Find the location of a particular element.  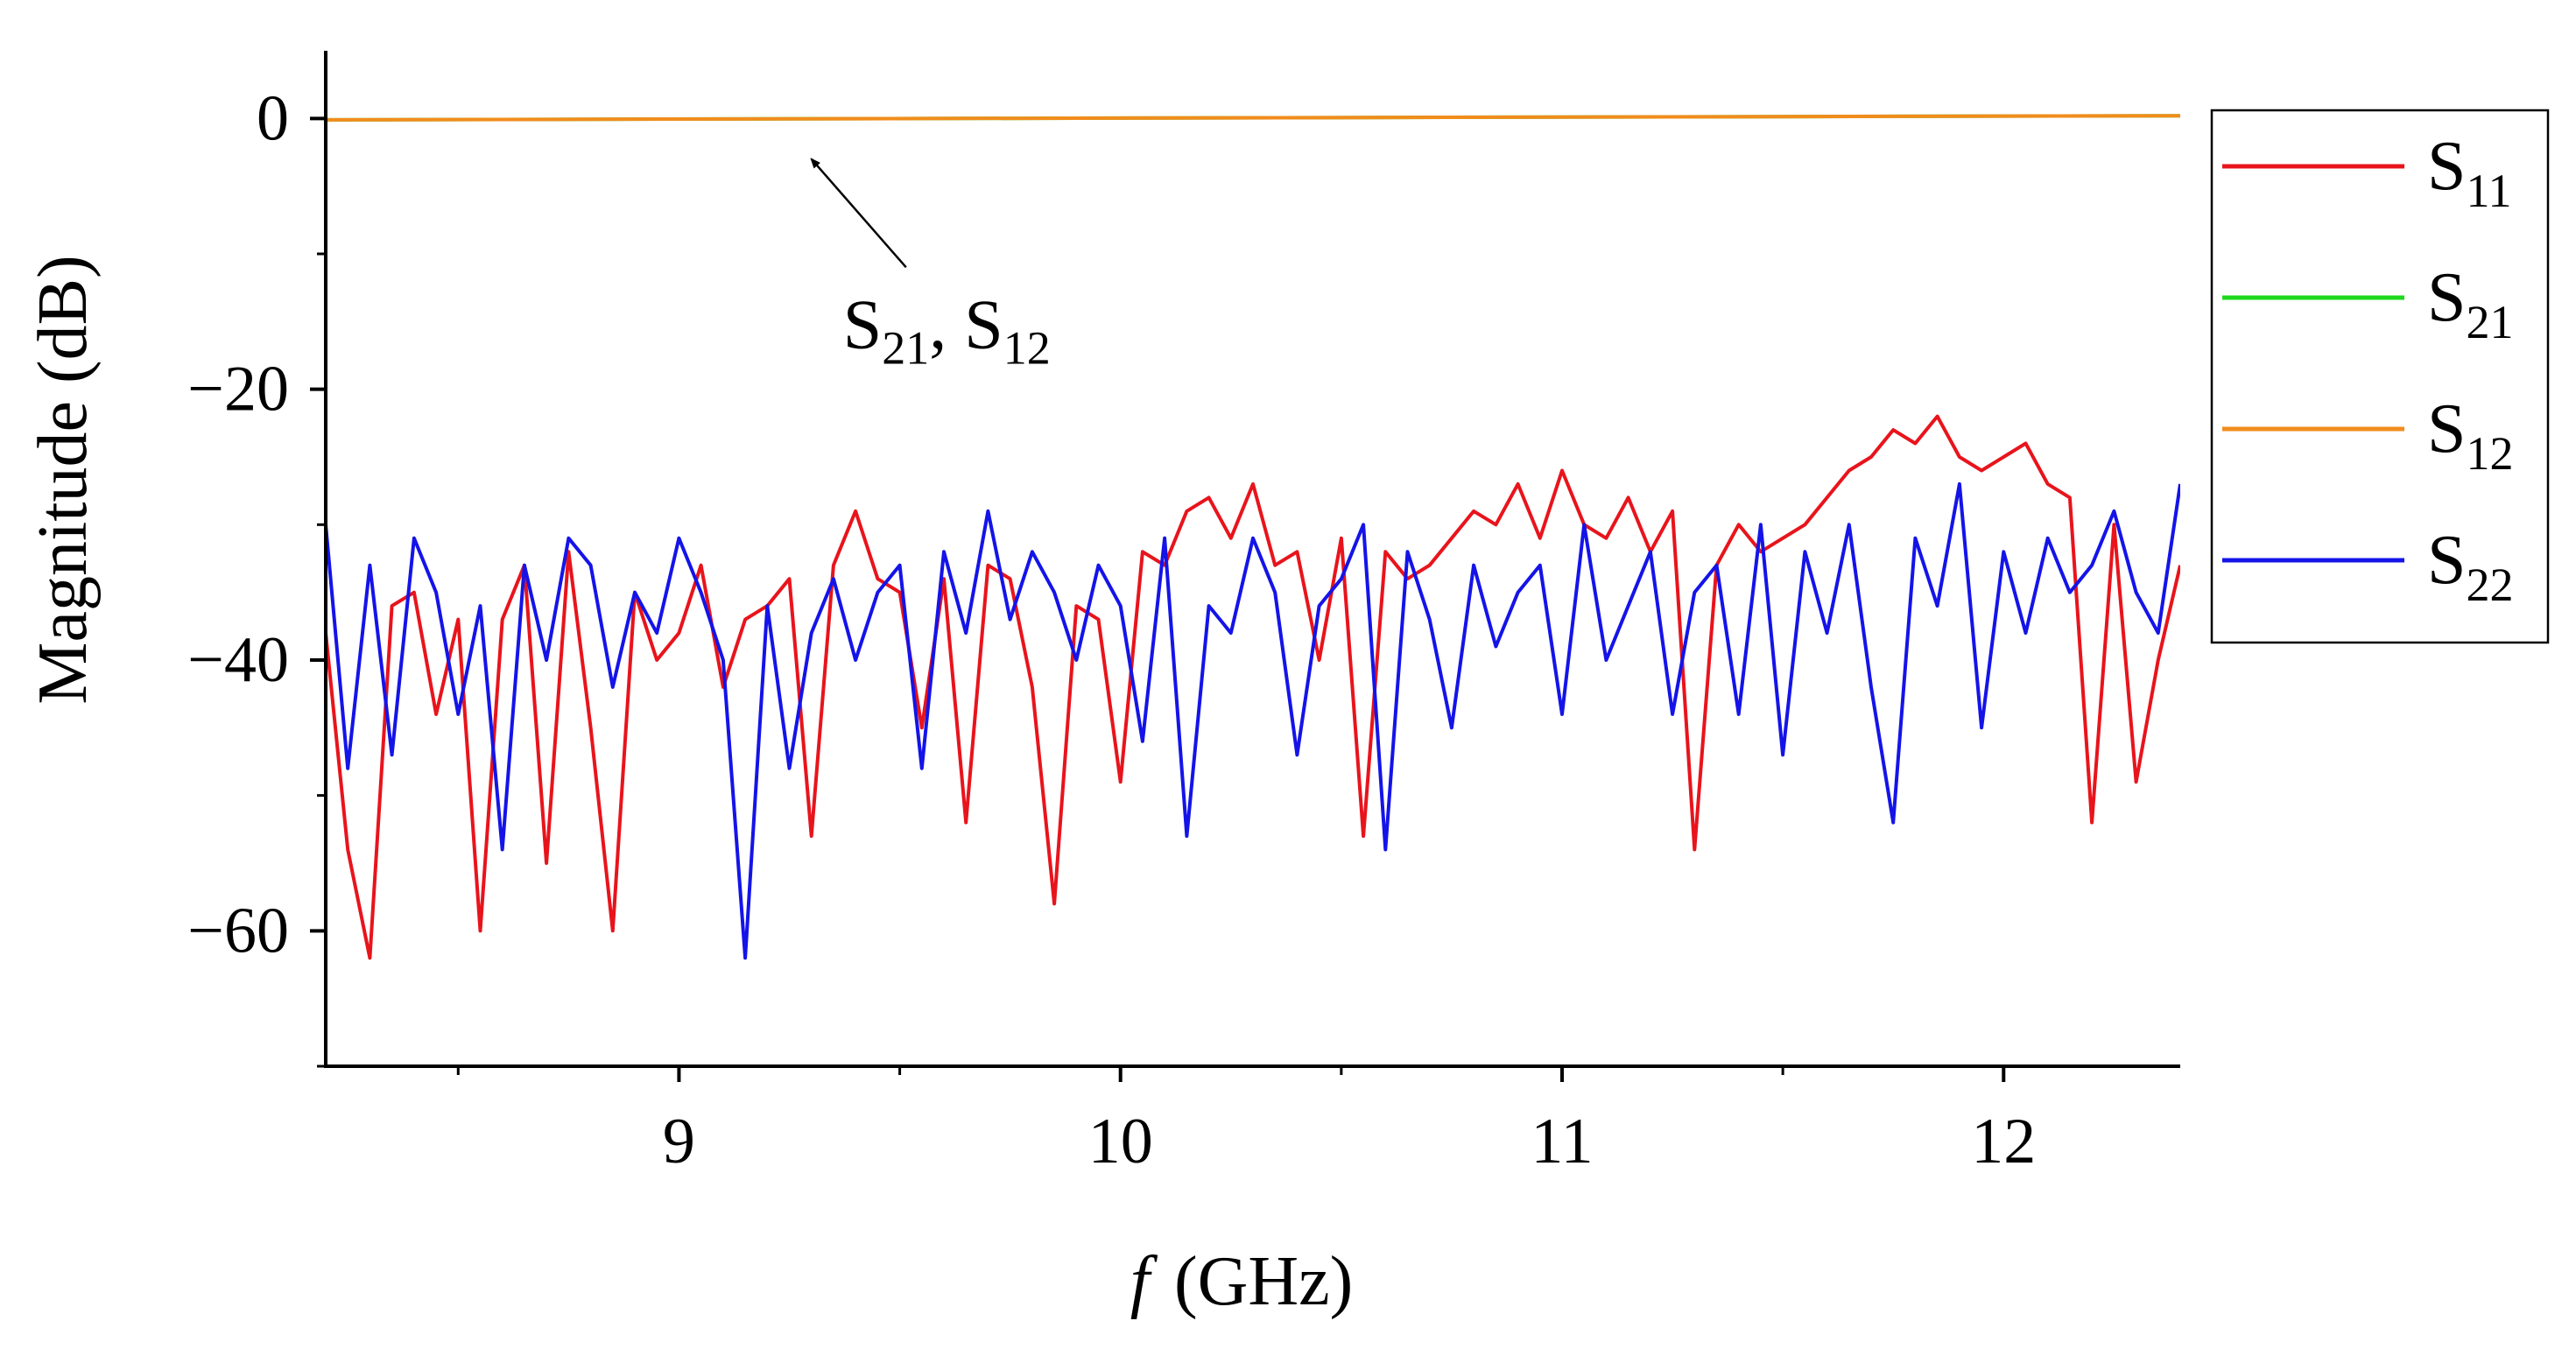

x-tick-label: 9 is located at coordinates (679, 1141).